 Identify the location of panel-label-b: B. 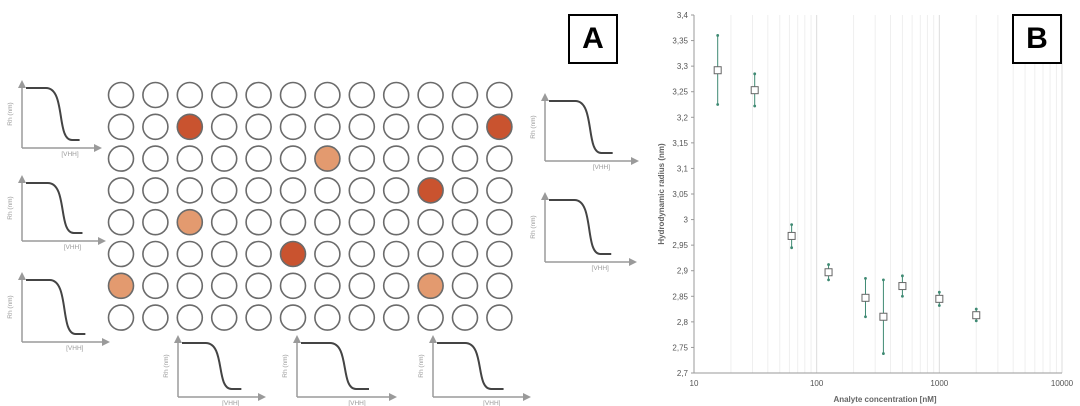
(1037, 39).